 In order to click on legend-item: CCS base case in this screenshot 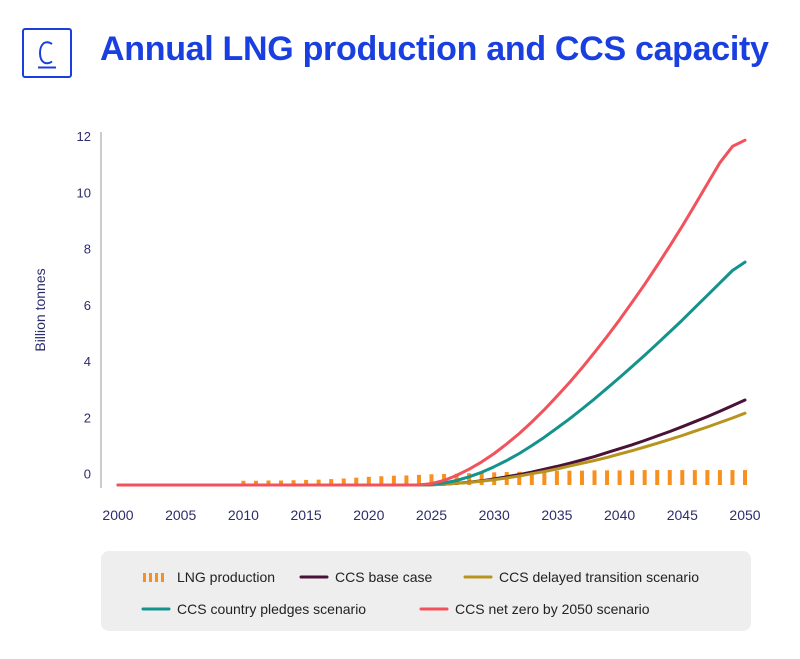, I will do `click(365, 577)`.